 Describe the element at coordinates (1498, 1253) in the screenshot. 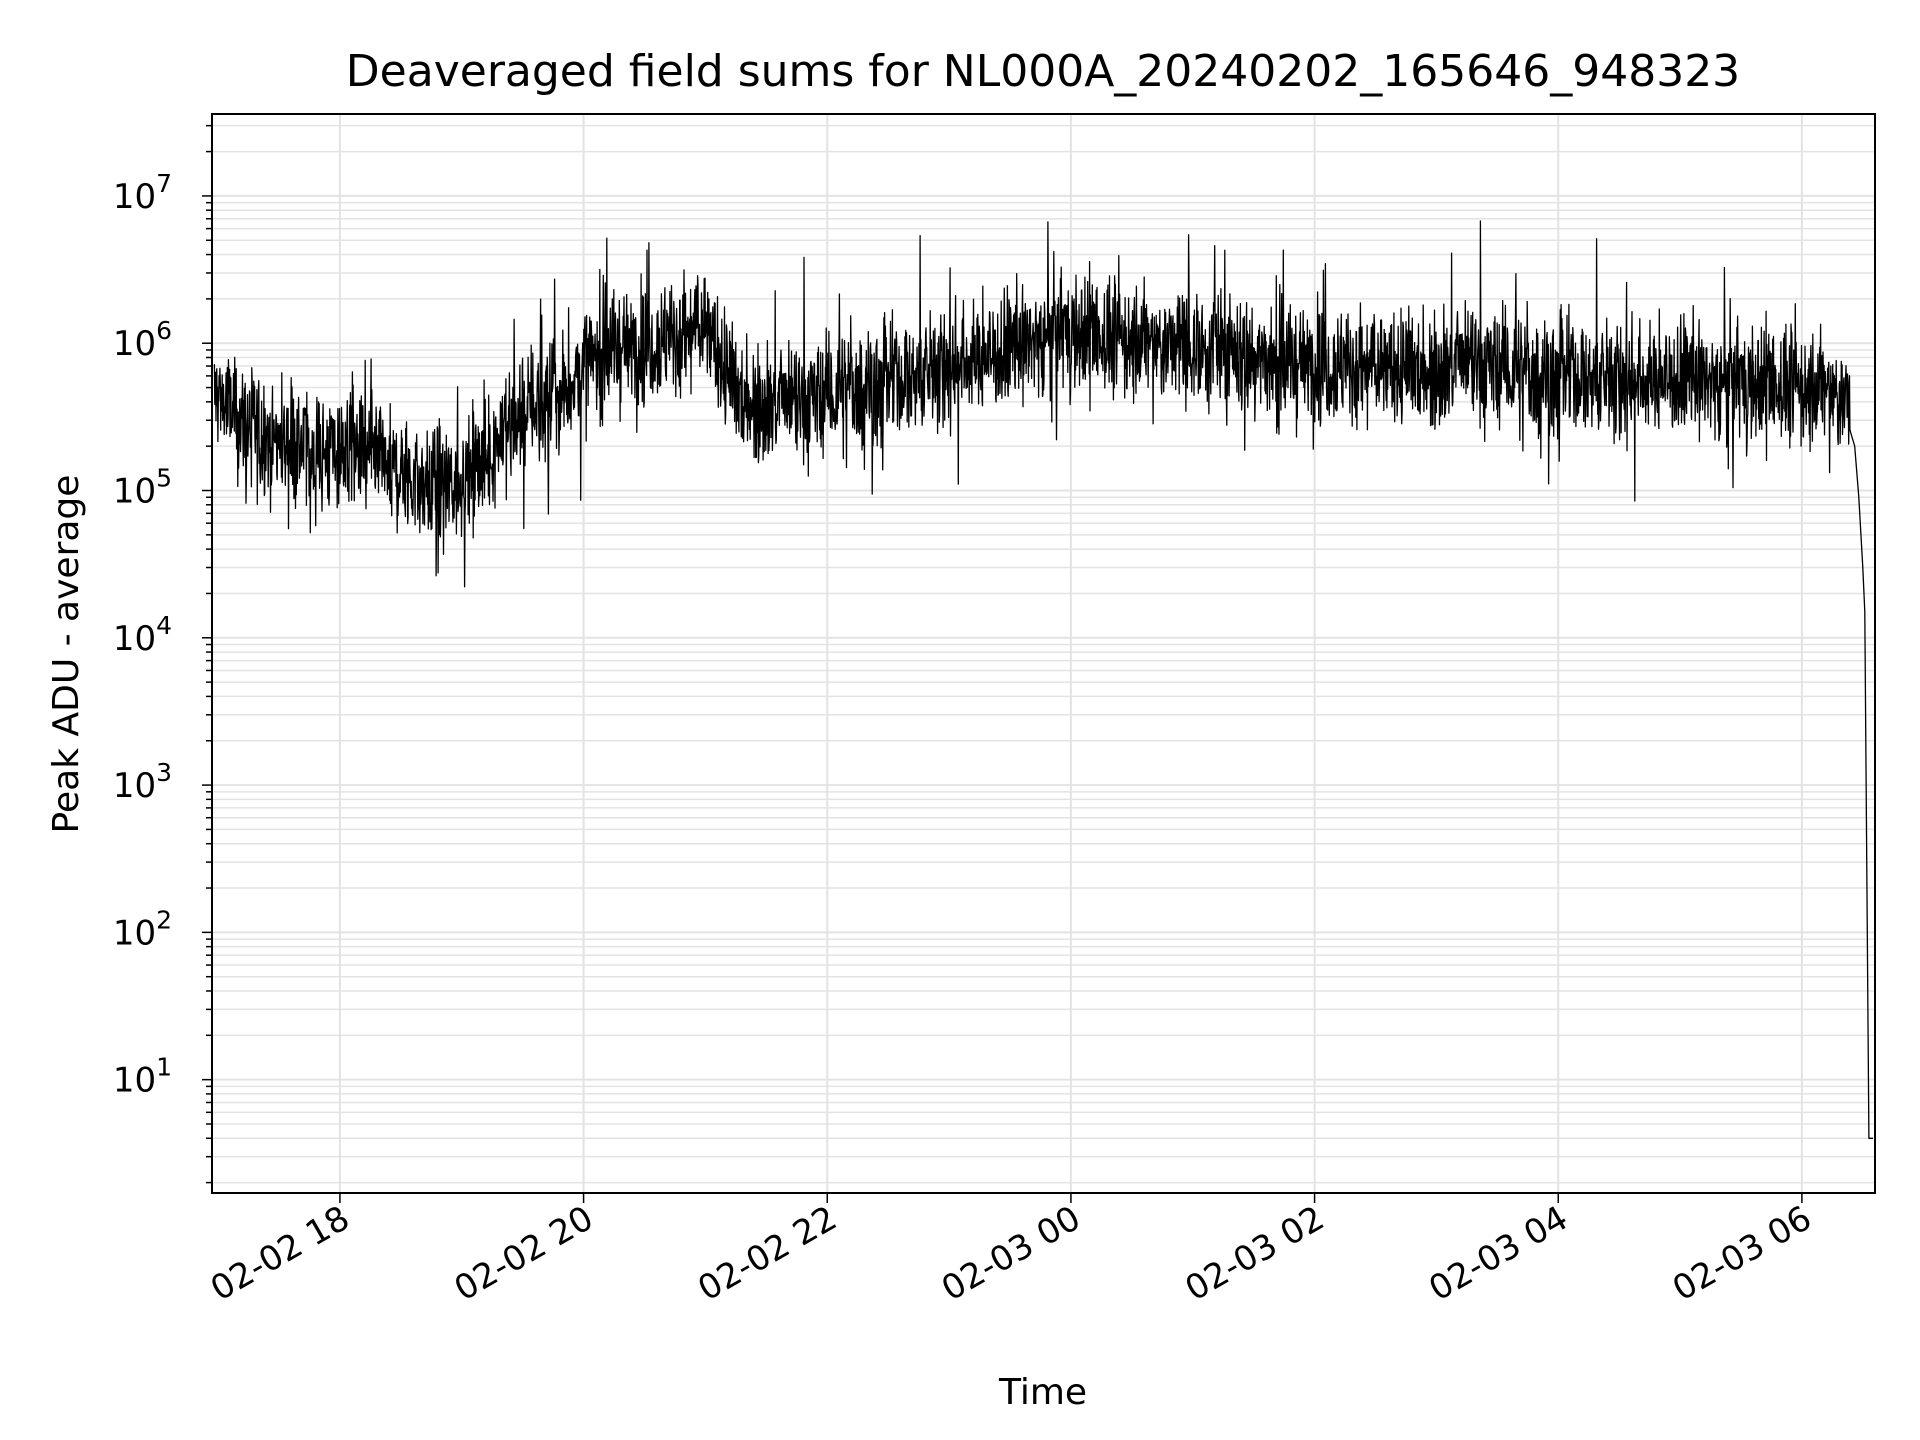

I see `x-tick-label: 02-03 04` at that location.